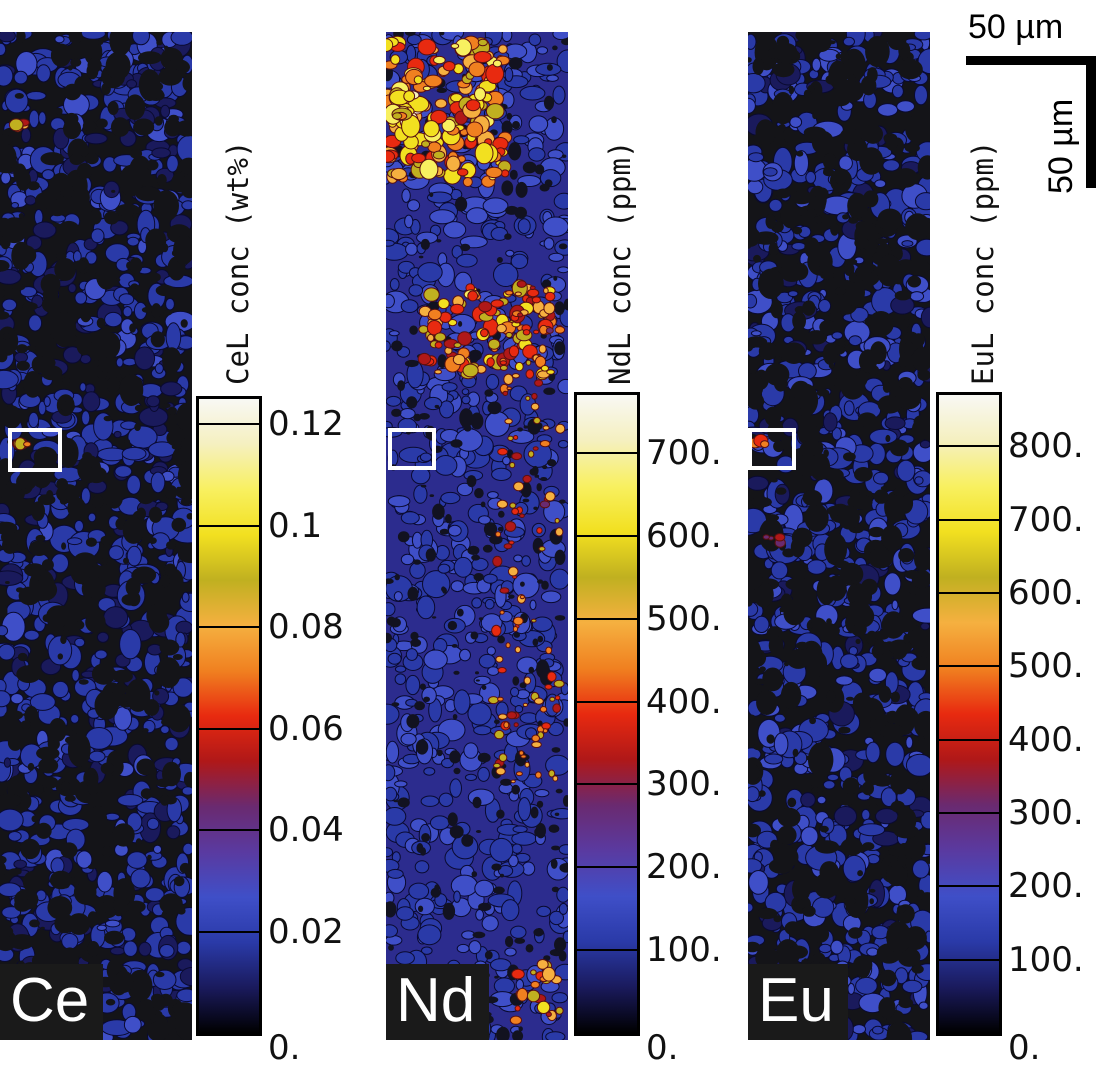 This screenshot has height=1068, width=1096. Describe the element at coordinates (295, 525) in the screenshot. I see `colorbar-tick-label: 0.1` at that location.